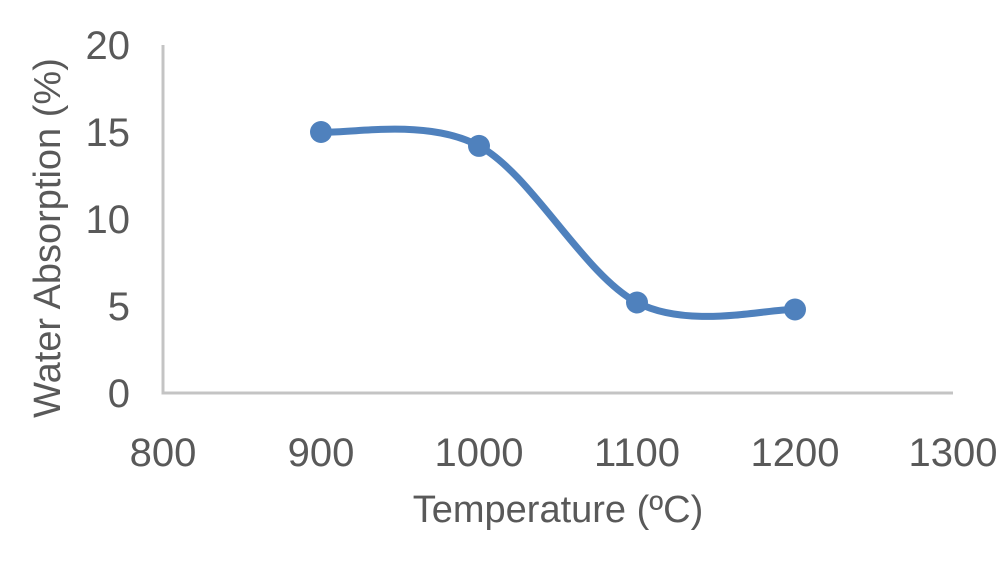  What do you see at coordinates (953, 453) in the screenshot?
I see `x-tick-label: 1300` at bounding box center [953, 453].